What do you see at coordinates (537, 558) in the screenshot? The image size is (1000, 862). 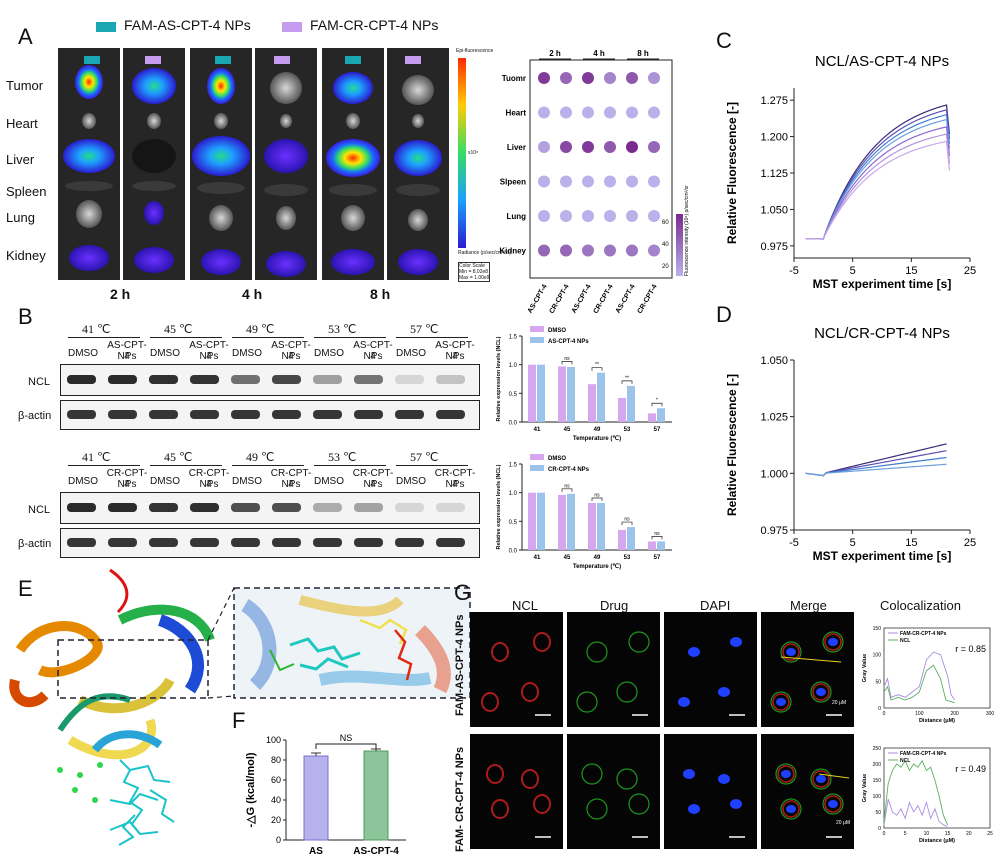 I see `b-bottom-xtick-0: 41` at bounding box center [537, 558].